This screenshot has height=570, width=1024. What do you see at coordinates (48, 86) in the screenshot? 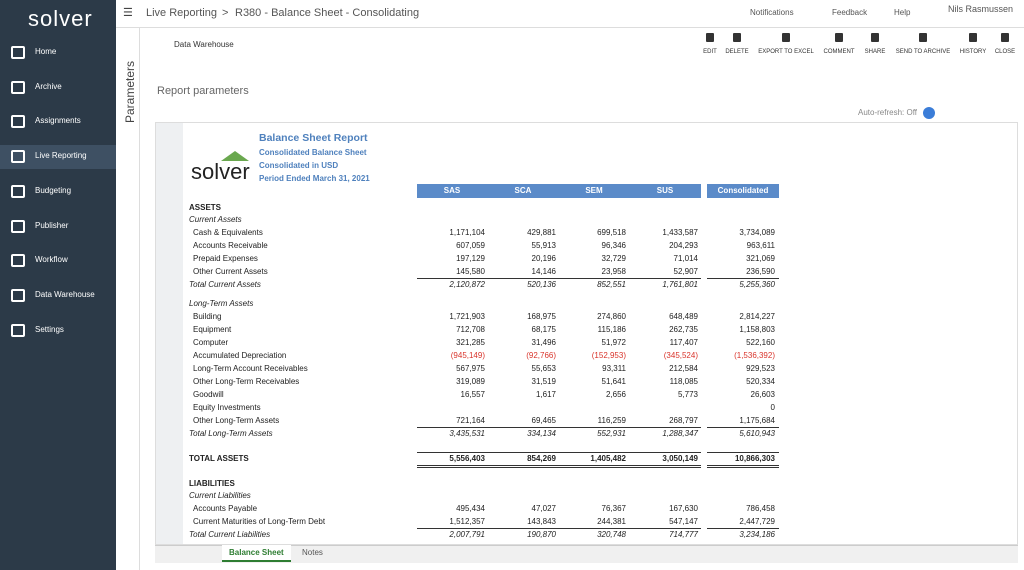
I see `nav-item: Archive` at bounding box center [48, 86].